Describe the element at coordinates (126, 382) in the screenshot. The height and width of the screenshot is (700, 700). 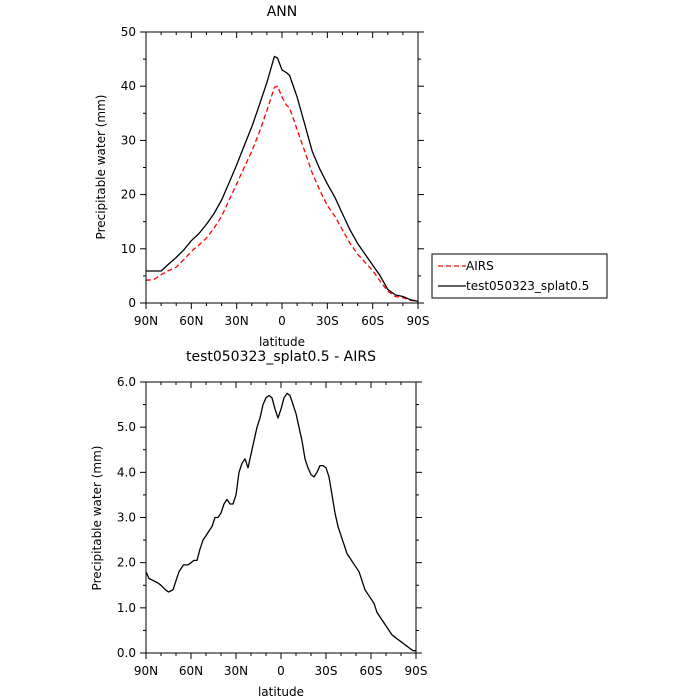
I see `y-tick-label: 6.0` at that location.